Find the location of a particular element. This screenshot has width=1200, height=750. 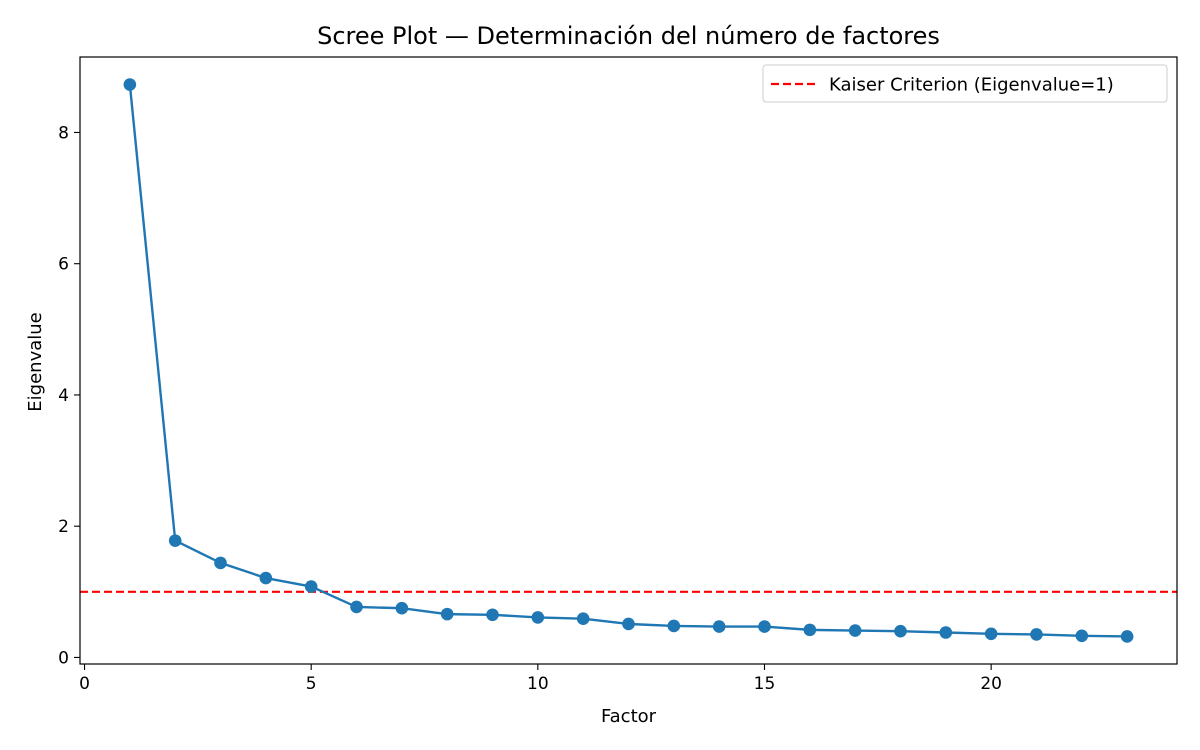

x-tick-label-15: 15 is located at coordinates (765, 684).